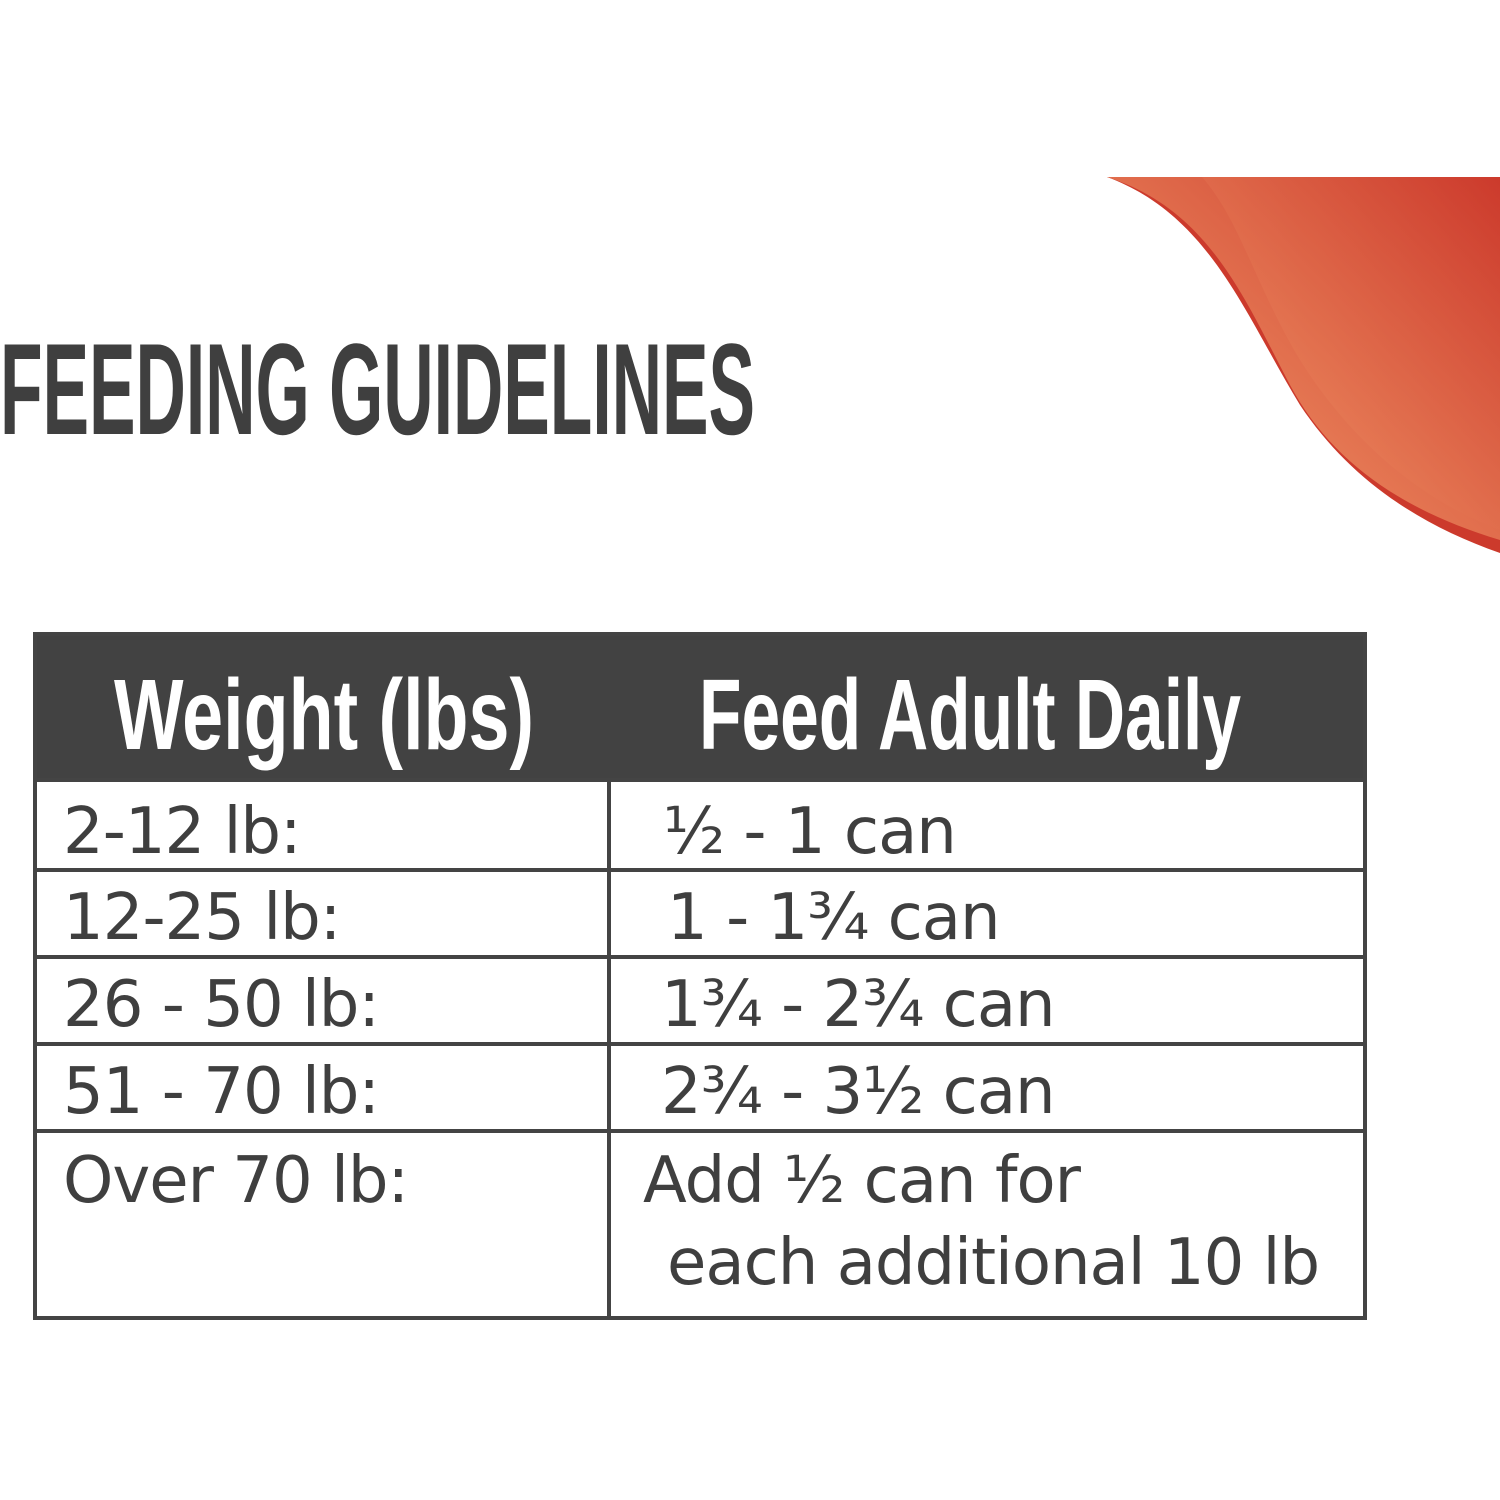 Image resolution: width=1500 pixels, height=1500 pixels. I want to click on amount-cell: ½ - 1 can, so click(810, 832).